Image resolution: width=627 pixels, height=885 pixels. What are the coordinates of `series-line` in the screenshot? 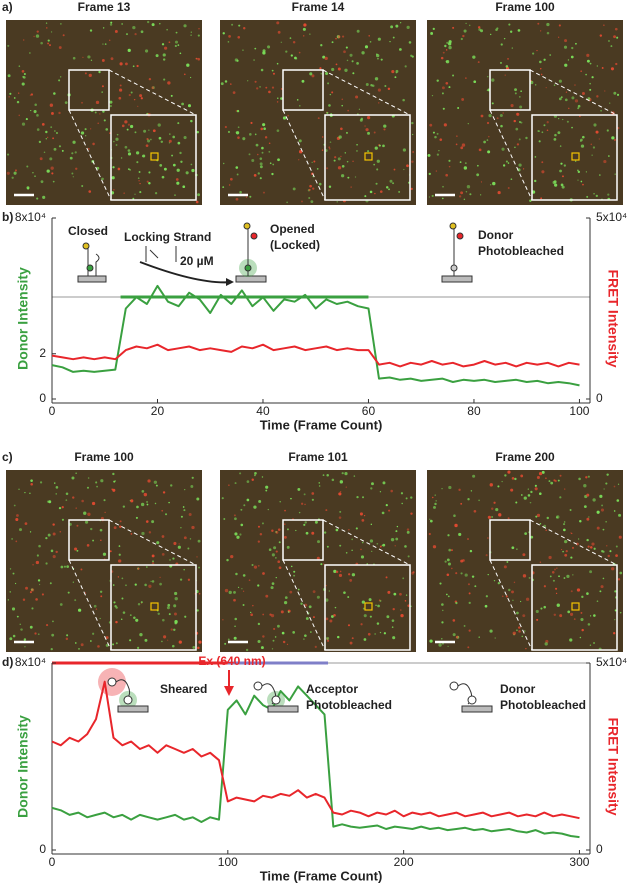 It's located at (315, 335).